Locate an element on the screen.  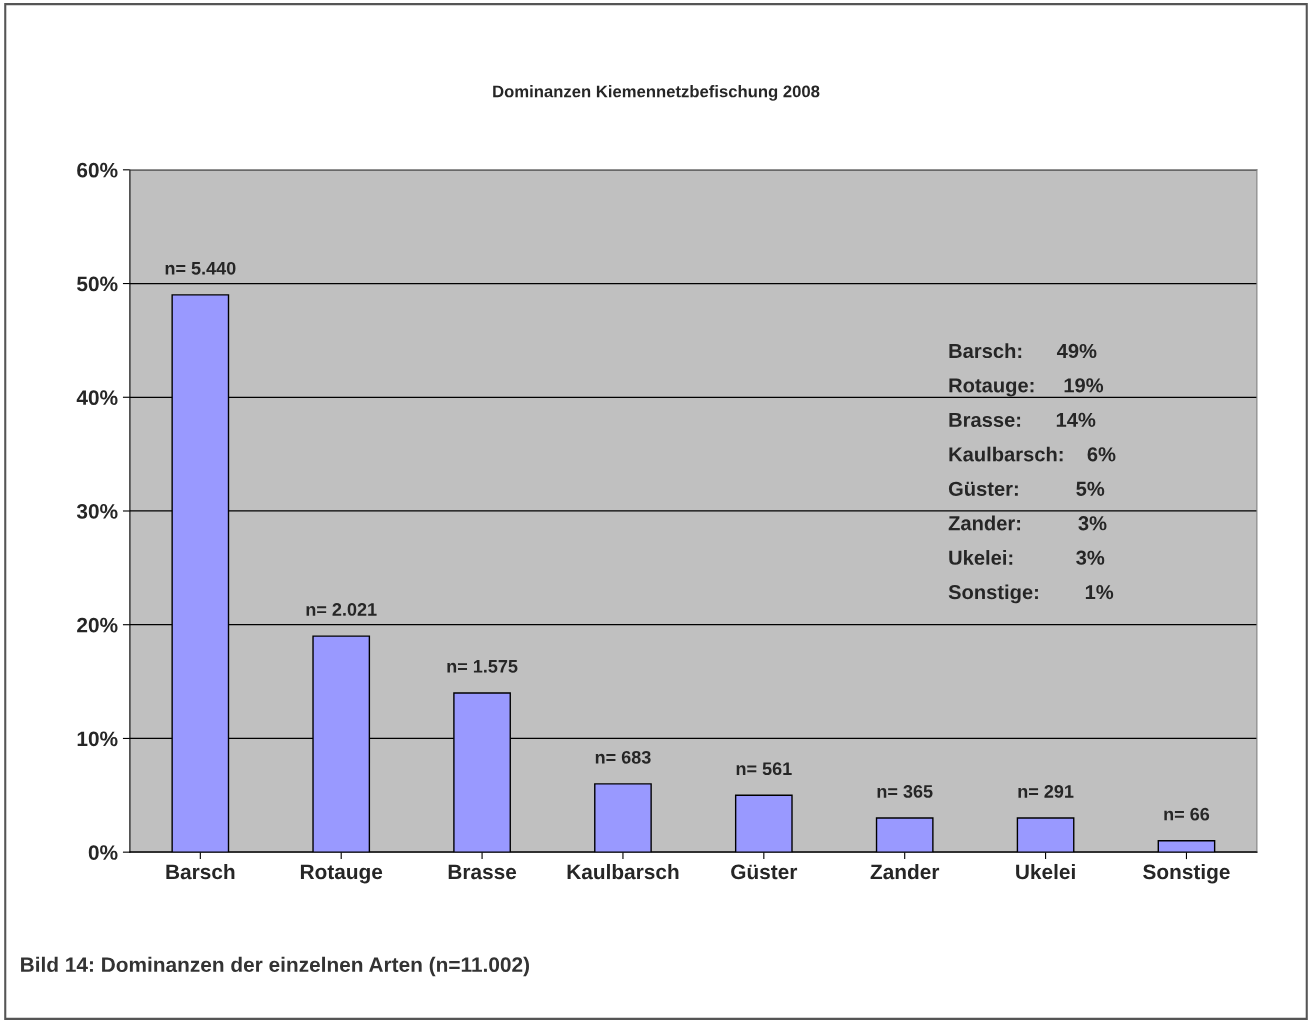
y-tick-label: 50% is located at coordinates (97, 284).